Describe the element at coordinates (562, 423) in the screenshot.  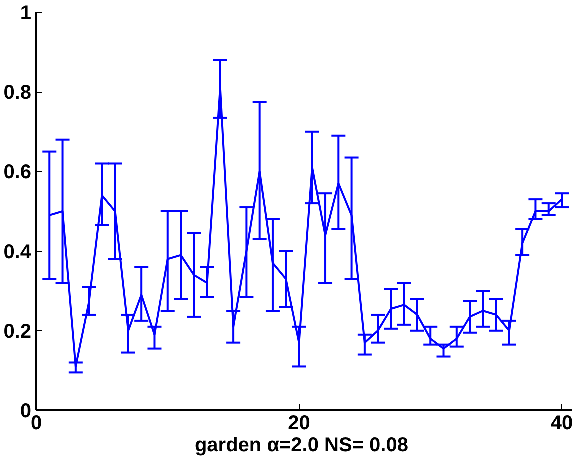
I see `x-tick-label: 40` at that location.